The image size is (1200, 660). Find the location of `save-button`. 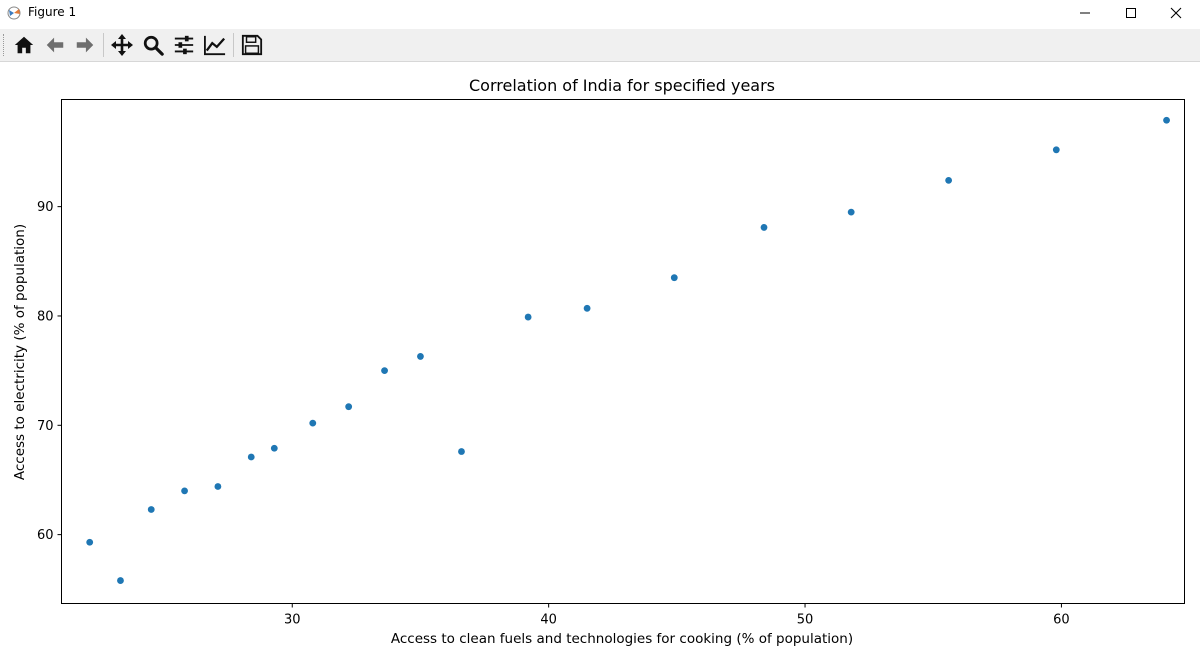

save-button is located at coordinates (252, 45).